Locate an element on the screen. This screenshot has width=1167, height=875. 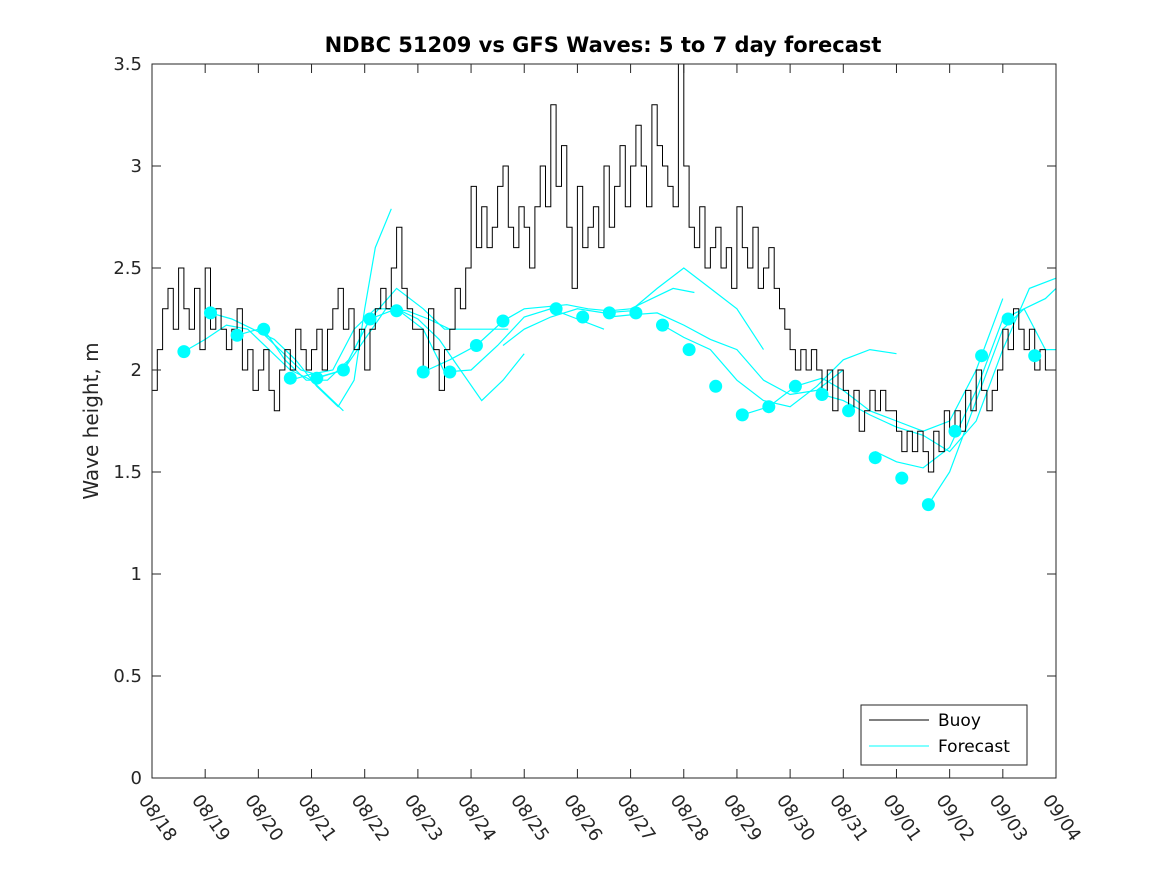
y-tick-label: 1.5 is located at coordinates (127, 472).